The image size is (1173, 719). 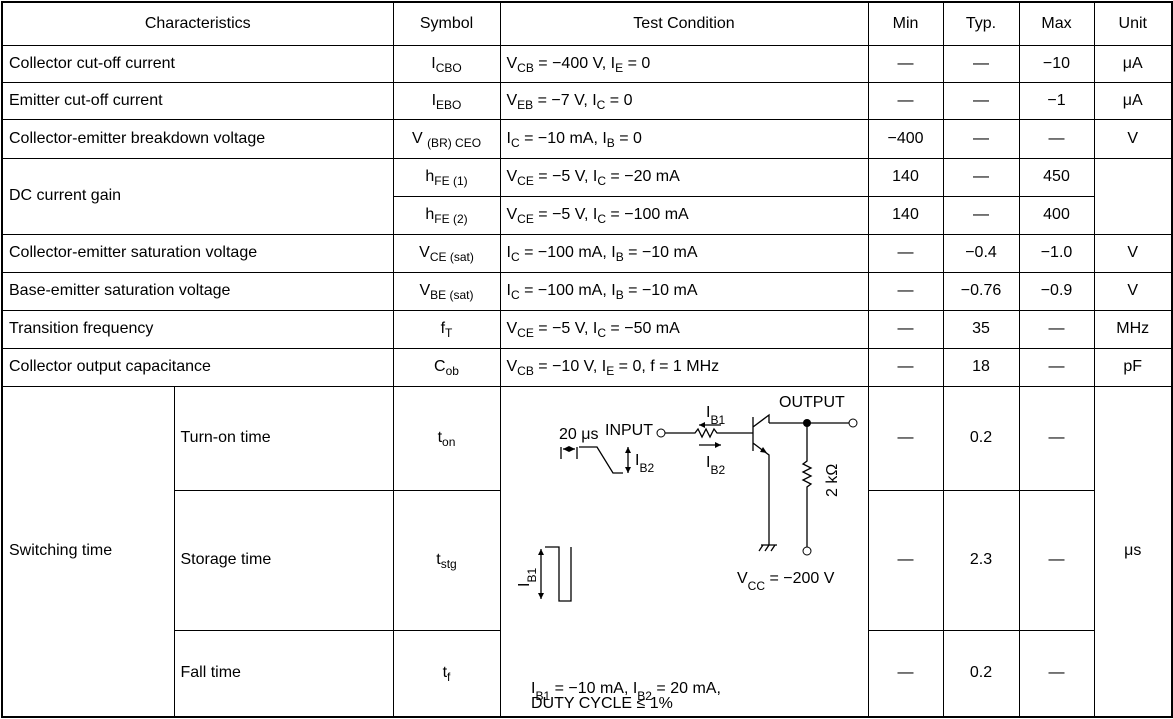 I want to click on header-cell: Test Condition, so click(x=684, y=23).